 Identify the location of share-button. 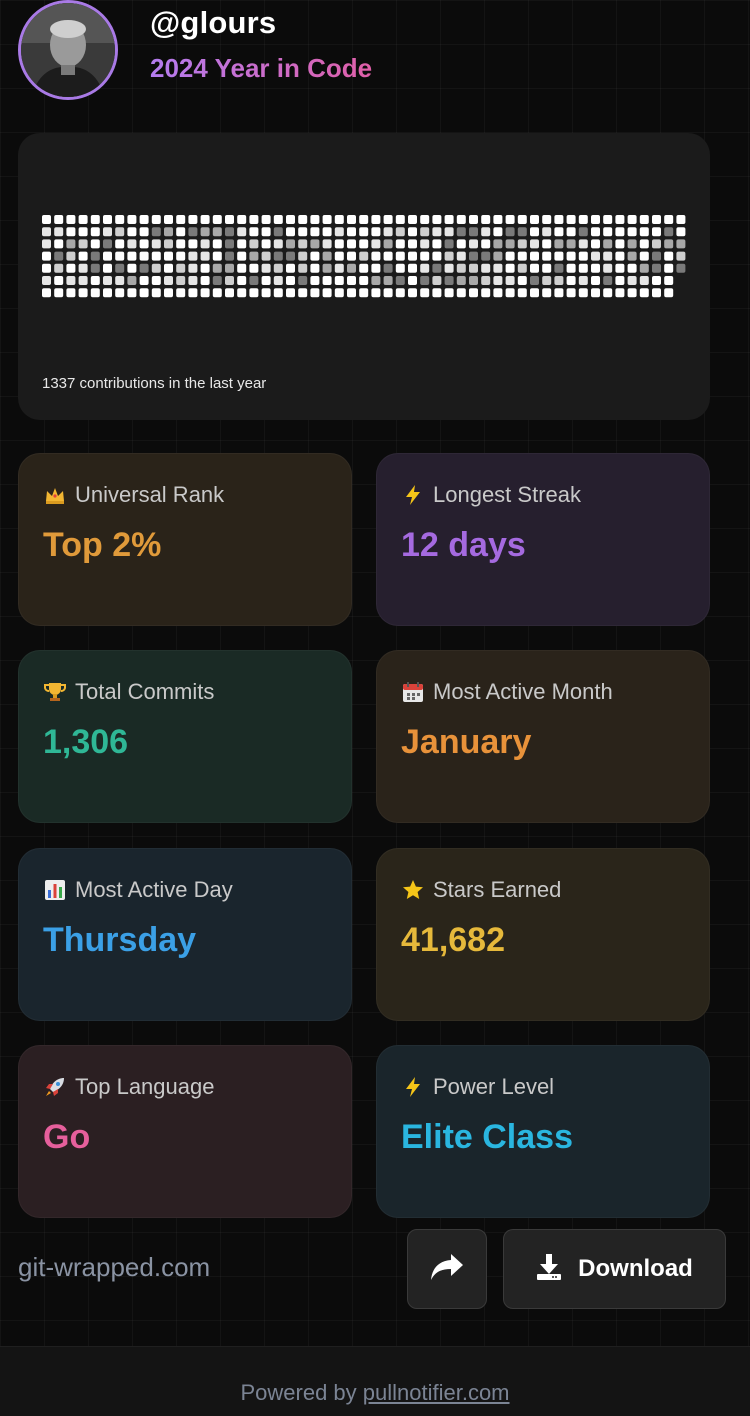
(447, 1269).